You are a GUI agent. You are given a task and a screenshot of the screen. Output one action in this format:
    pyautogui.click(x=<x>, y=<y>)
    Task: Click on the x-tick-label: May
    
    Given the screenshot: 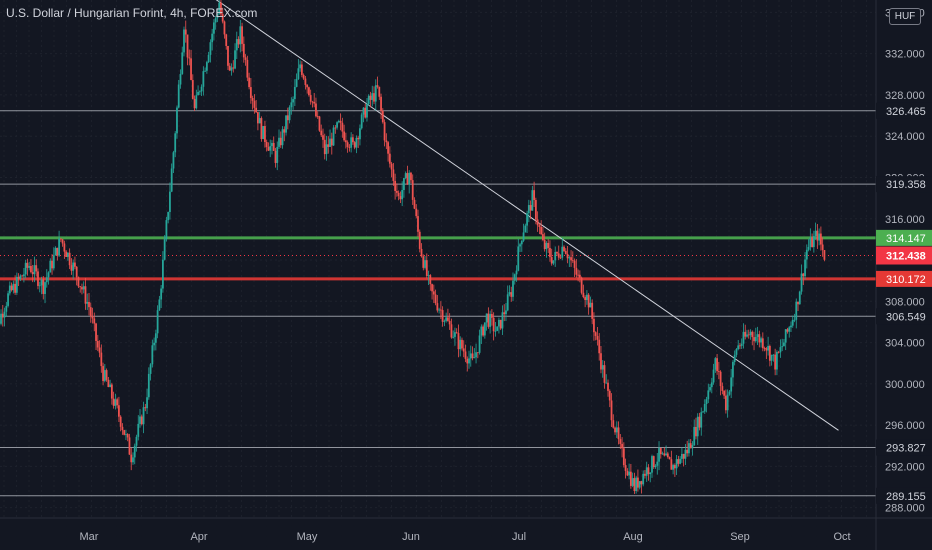 What is the action you would take?
    pyautogui.click(x=307, y=537)
    